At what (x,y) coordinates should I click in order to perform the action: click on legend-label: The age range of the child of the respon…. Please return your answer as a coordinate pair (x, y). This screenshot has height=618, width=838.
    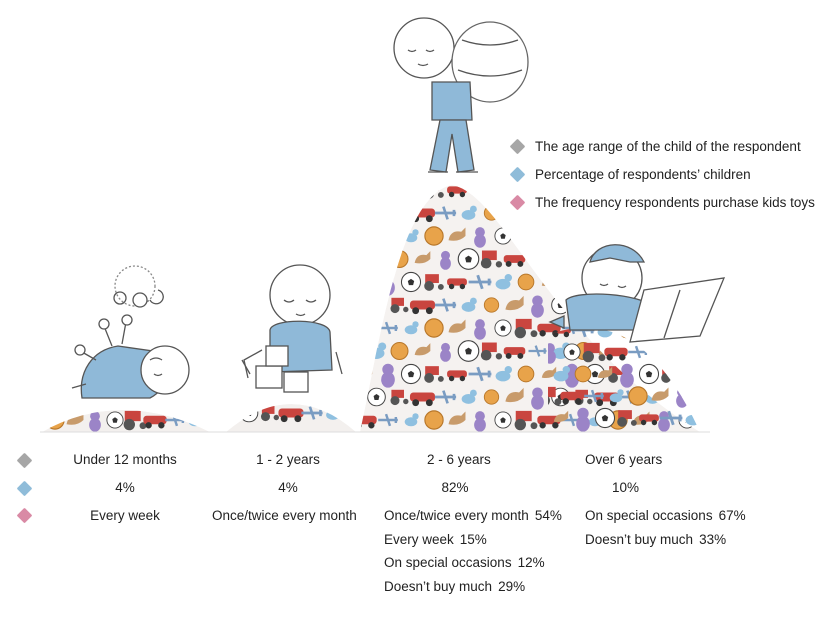
    Looking at the image, I should click on (668, 146).